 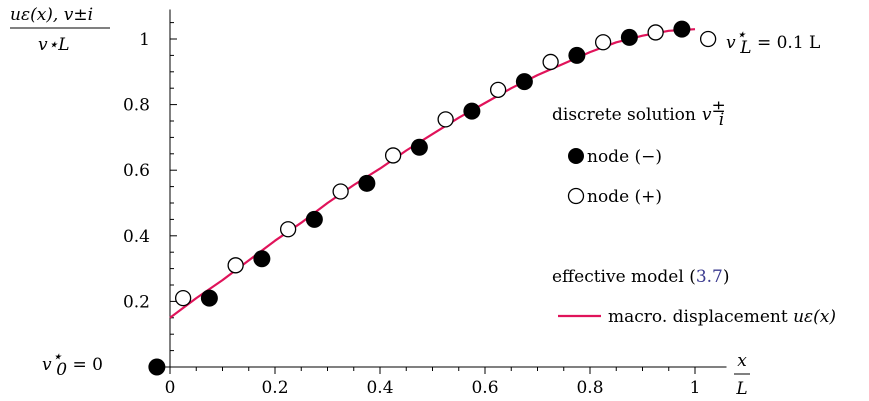 What do you see at coordinates (72, 363) in the screenshot?
I see `annotation-v0: v⋆ 0 = 0` at bounding box center [72, 363].